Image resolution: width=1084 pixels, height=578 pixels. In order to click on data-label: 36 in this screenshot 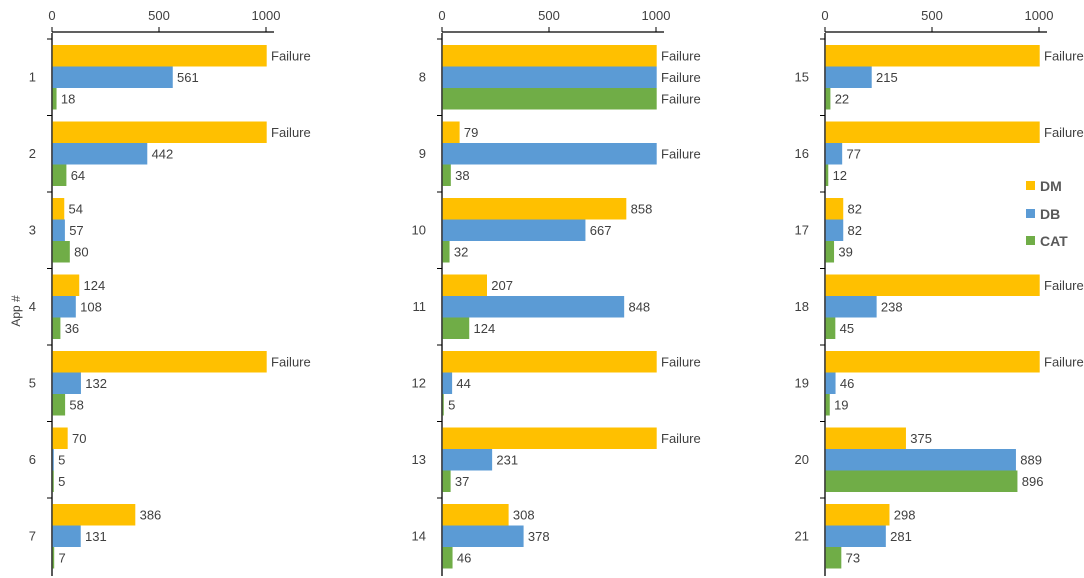, I will do `click(72, 328)`.